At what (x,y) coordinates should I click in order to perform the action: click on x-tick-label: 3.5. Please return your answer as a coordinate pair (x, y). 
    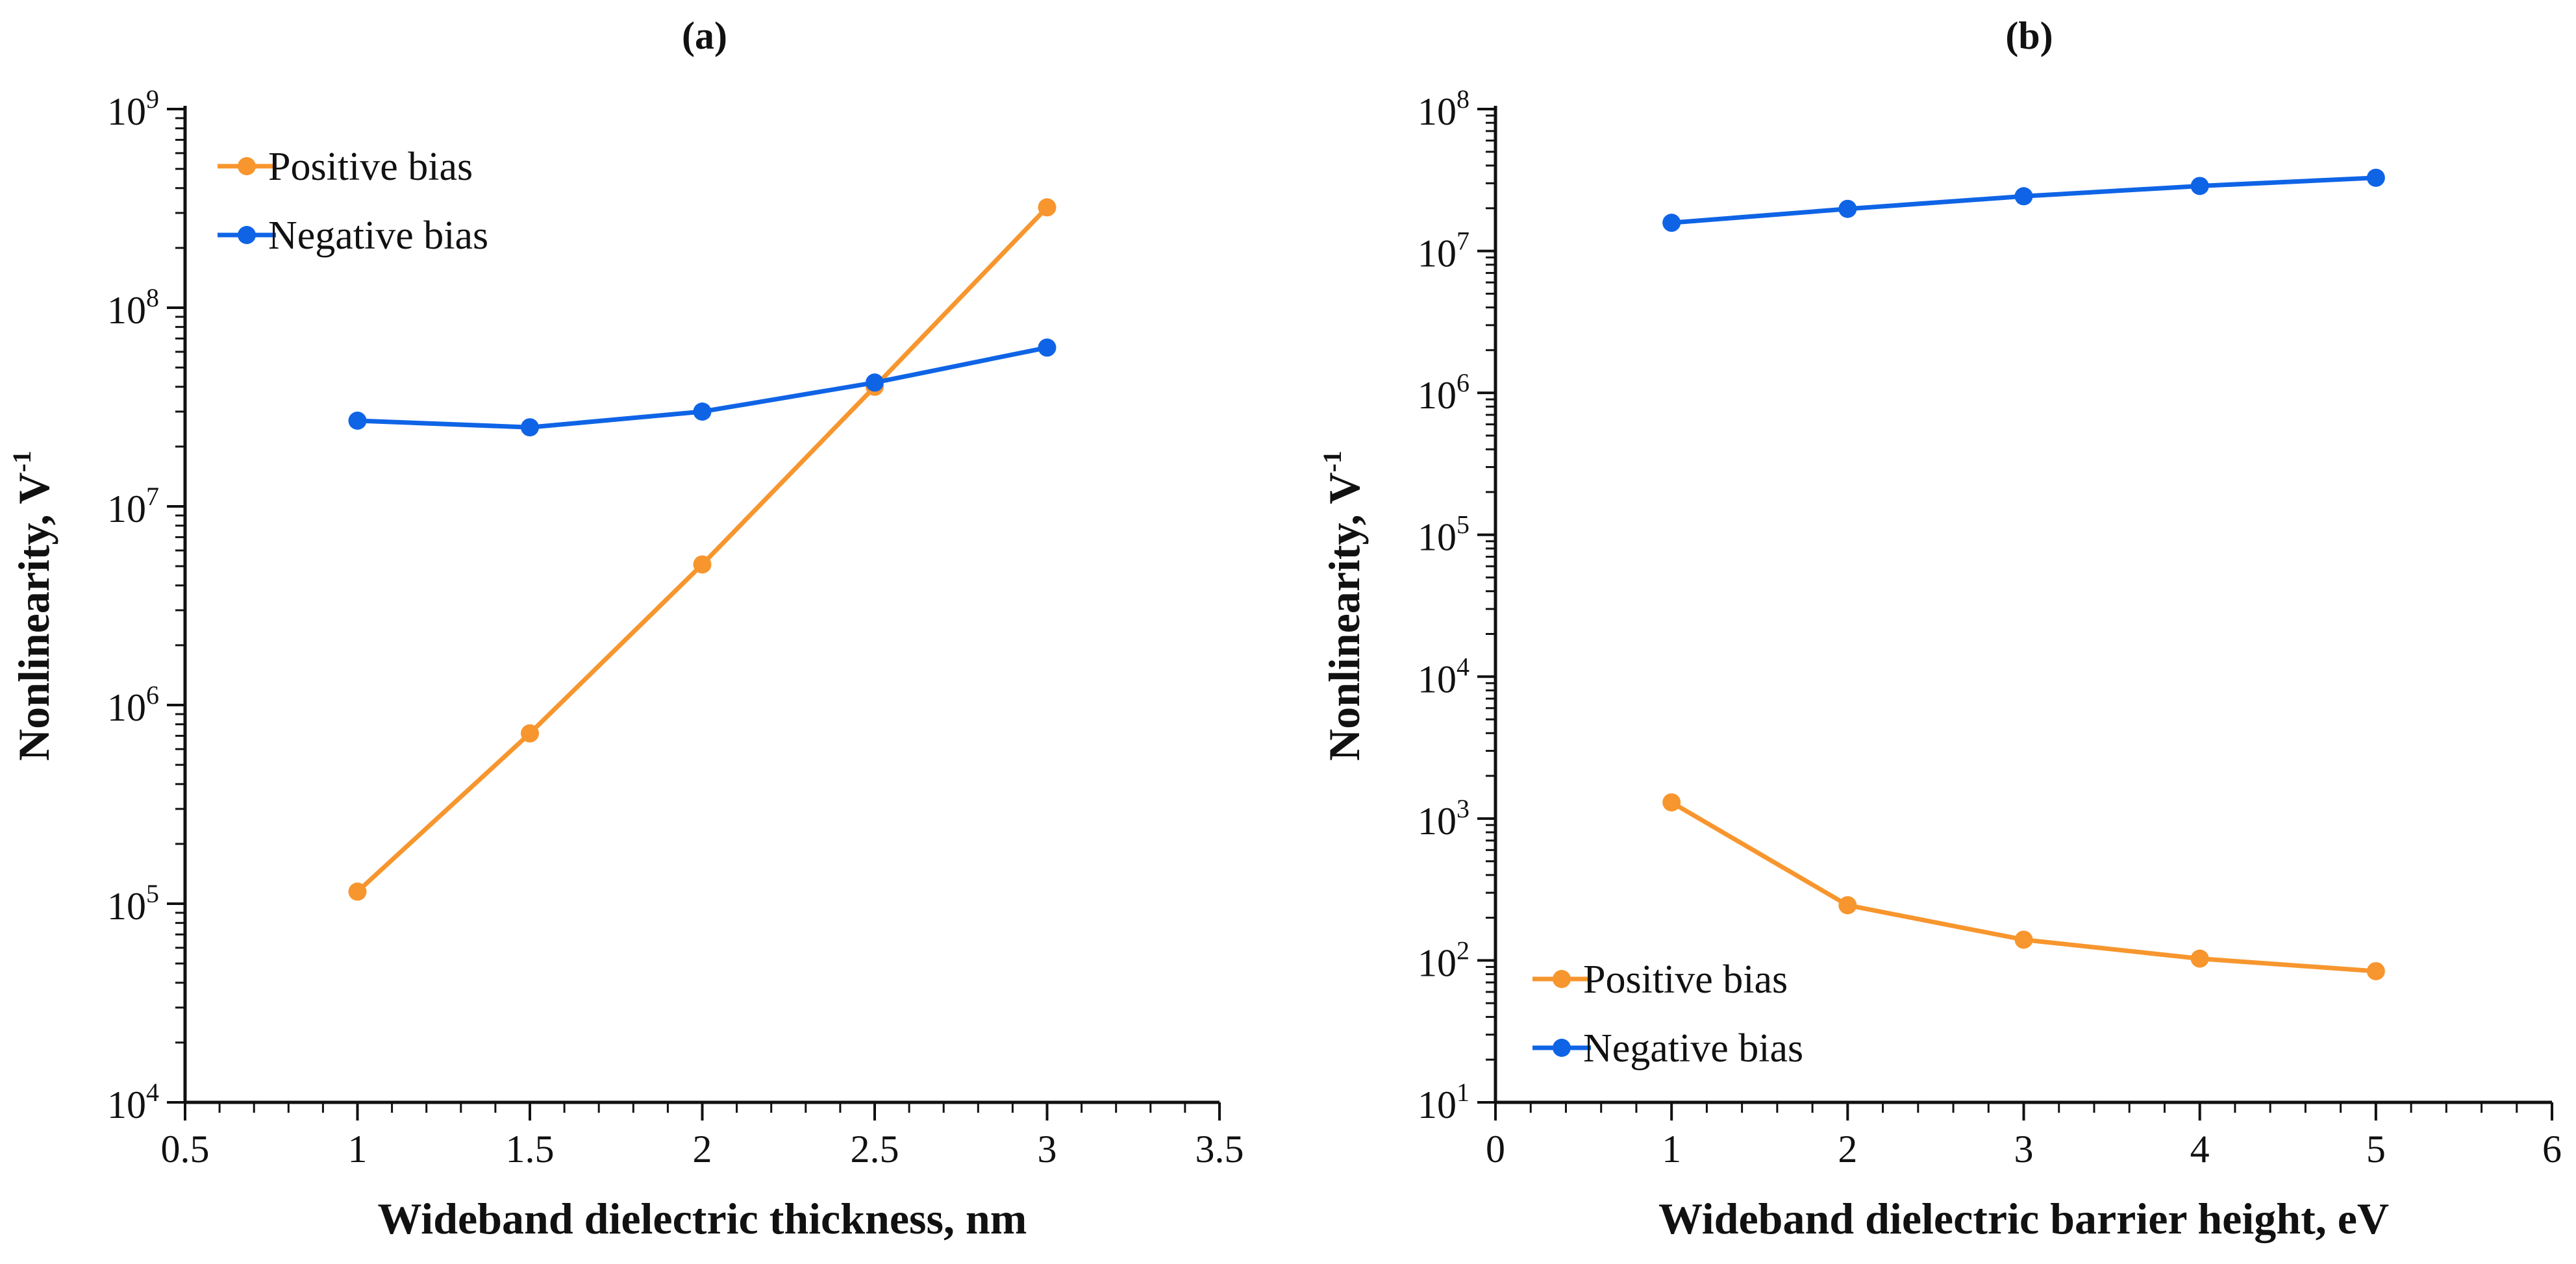
    Looking at the image, I should click on (1219, 1150).